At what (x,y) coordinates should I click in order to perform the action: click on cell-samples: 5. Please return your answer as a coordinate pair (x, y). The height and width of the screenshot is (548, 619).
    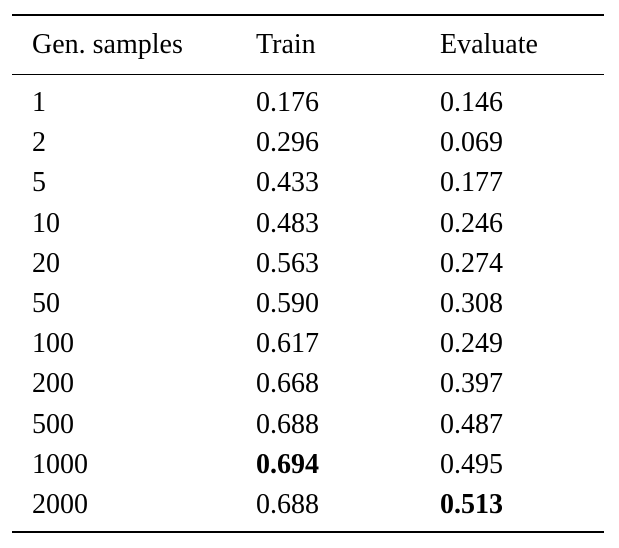
    Looking at the image, I should click on (39, 183).